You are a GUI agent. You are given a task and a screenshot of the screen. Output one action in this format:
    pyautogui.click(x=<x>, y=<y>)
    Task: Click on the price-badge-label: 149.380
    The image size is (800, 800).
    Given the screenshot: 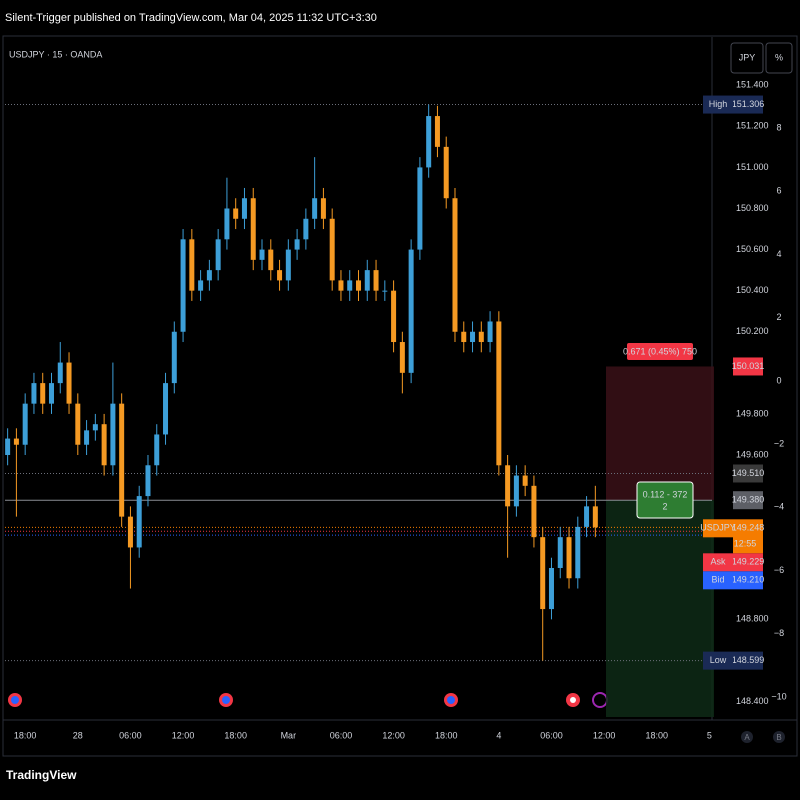 What is the action you would take?
    pyautogui.click(x=748, y=500)
    